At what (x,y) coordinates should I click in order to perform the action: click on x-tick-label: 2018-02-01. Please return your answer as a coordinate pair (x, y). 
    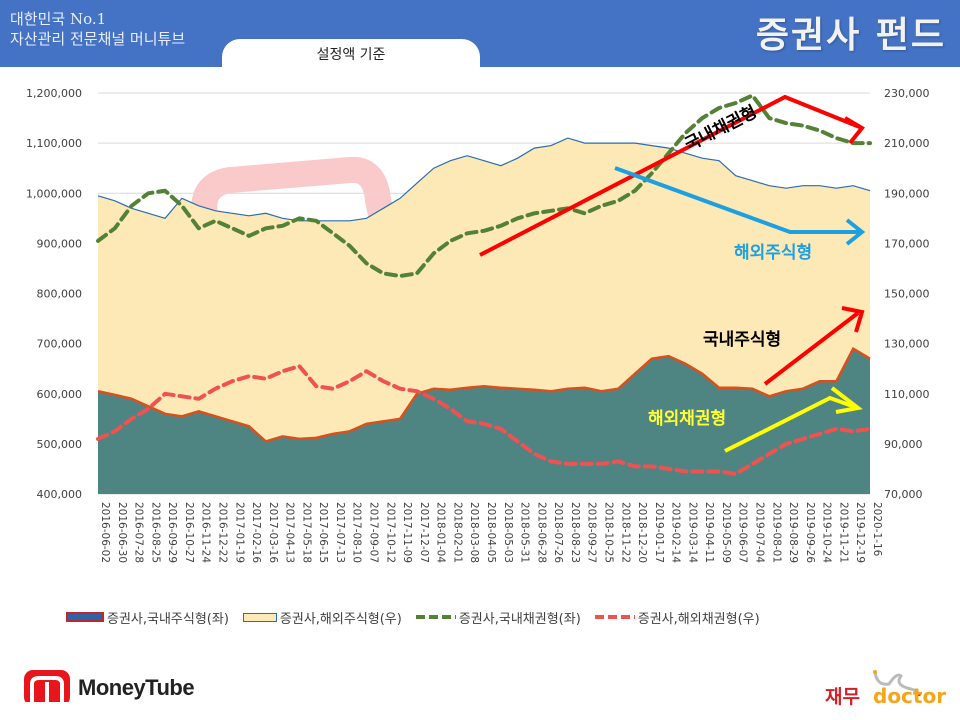
    Looking at the image, I should click on (457, 532).